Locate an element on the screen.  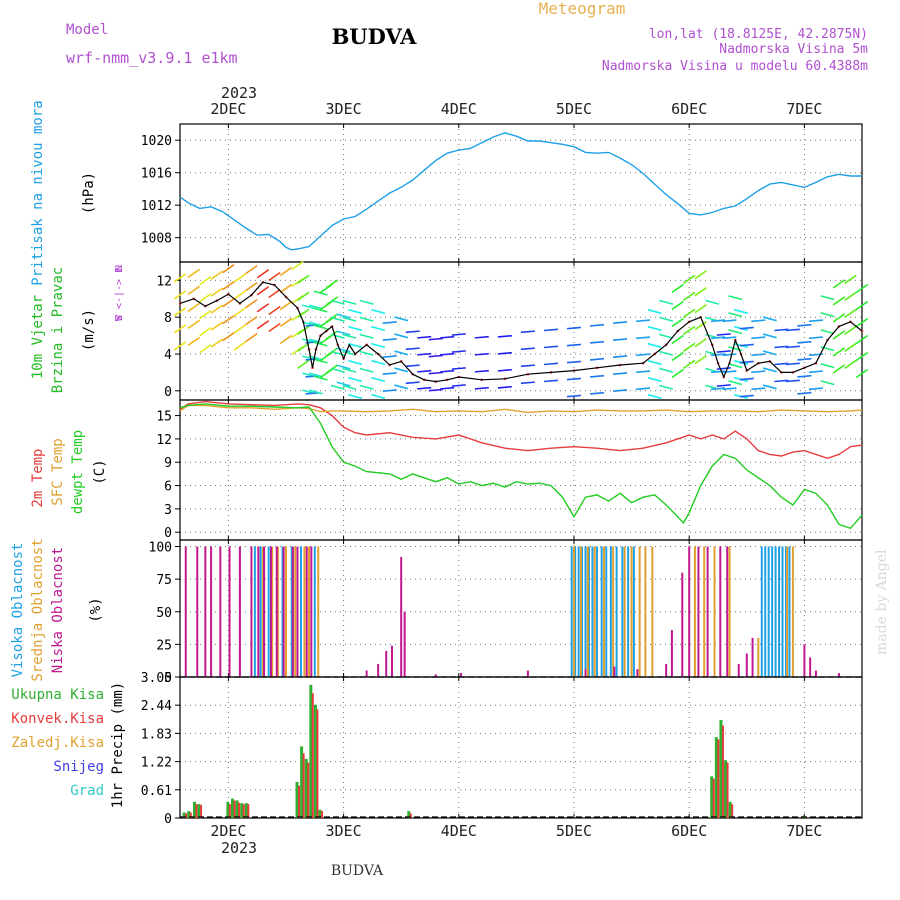
y-tick-label: 75 is located at coordinates (164, 580).